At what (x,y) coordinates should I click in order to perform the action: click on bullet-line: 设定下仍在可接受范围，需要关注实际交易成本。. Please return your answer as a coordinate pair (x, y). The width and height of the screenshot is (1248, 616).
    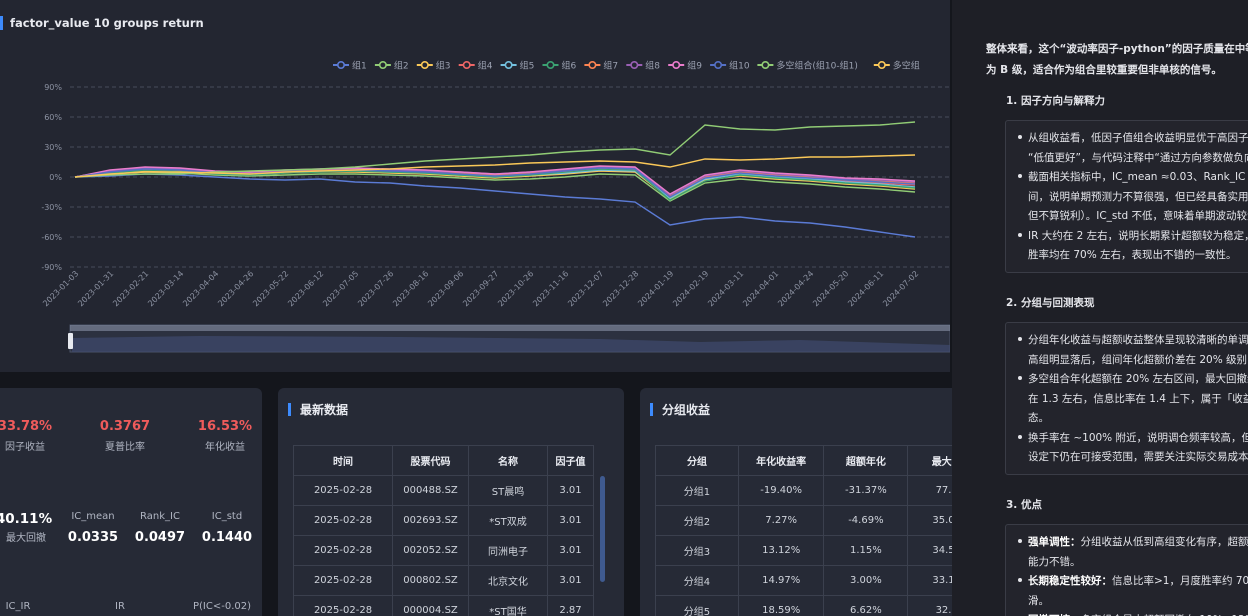
    Looking at the image, I should click on (1138, 456).